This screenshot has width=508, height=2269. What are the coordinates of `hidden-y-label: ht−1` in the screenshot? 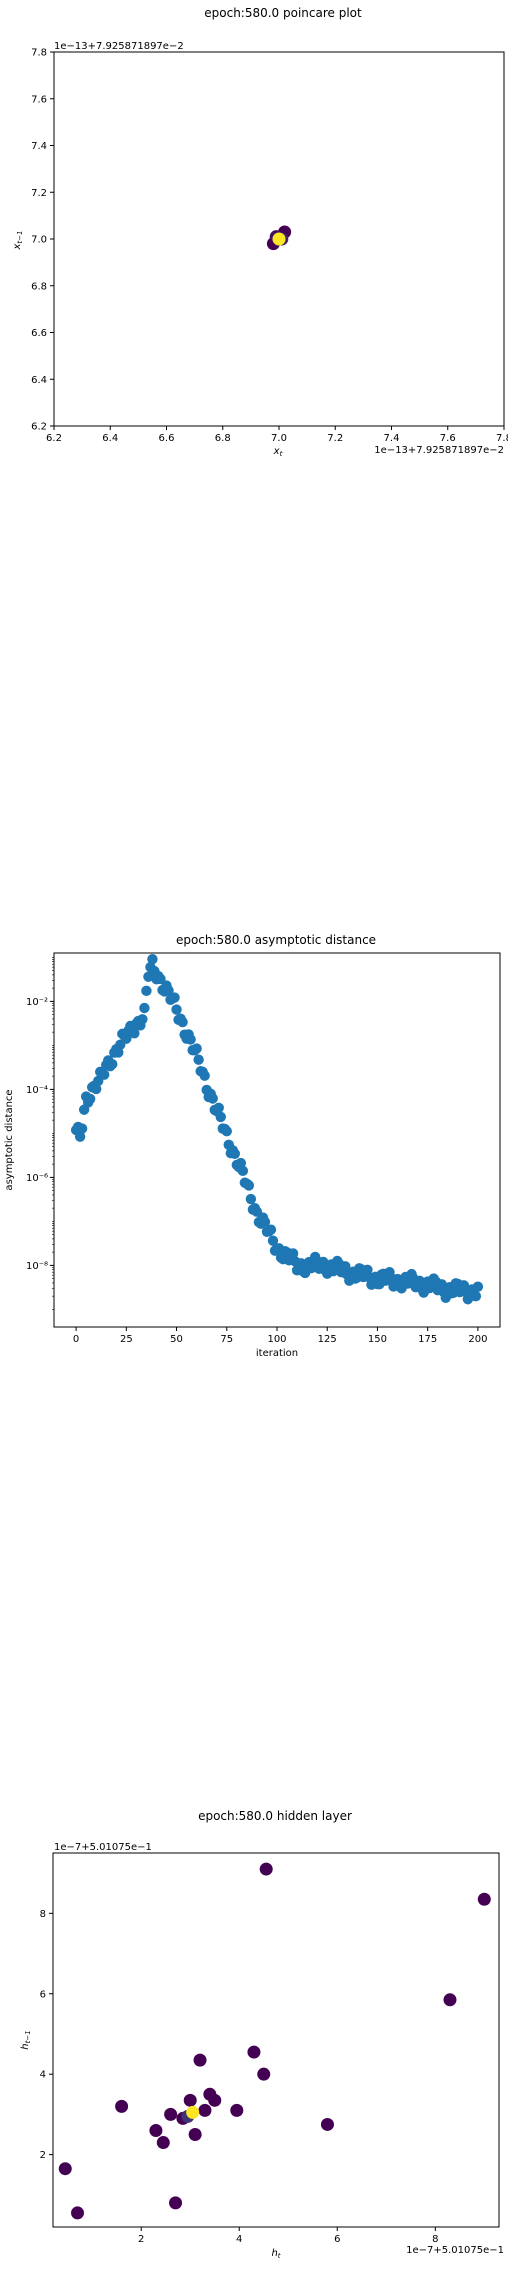 It's located at (26, 2039).